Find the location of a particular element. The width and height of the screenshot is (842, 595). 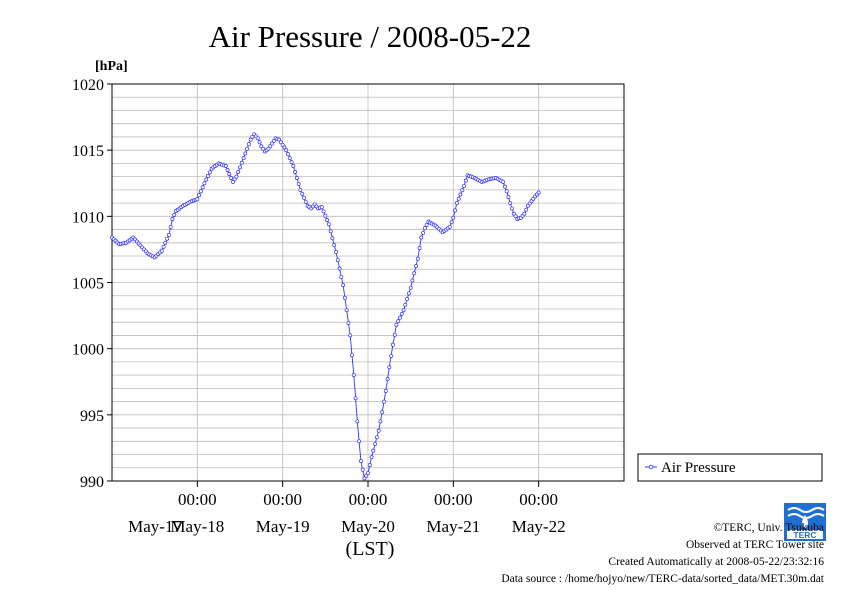

legend-box is located at coordinates (730, 467).